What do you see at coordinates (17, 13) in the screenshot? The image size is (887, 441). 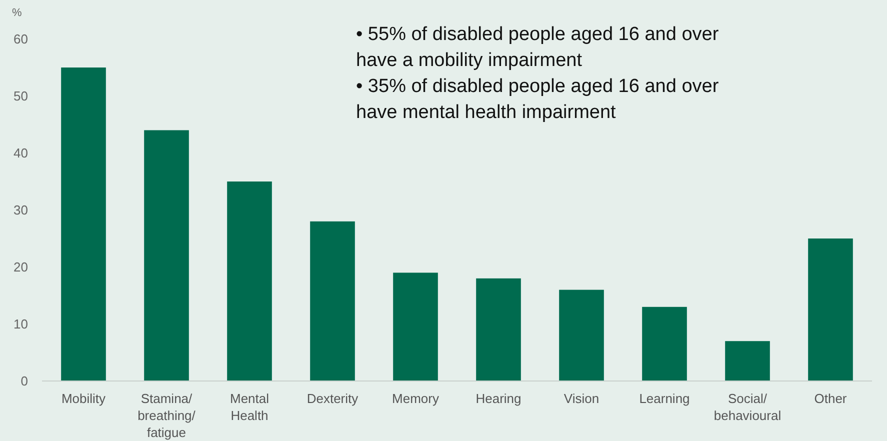 I see `y-axis-title: %` at bounding box center [17, 13].